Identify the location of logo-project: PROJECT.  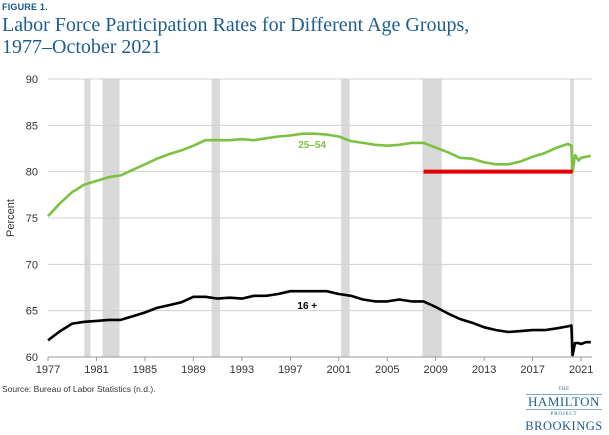
(564, 414).